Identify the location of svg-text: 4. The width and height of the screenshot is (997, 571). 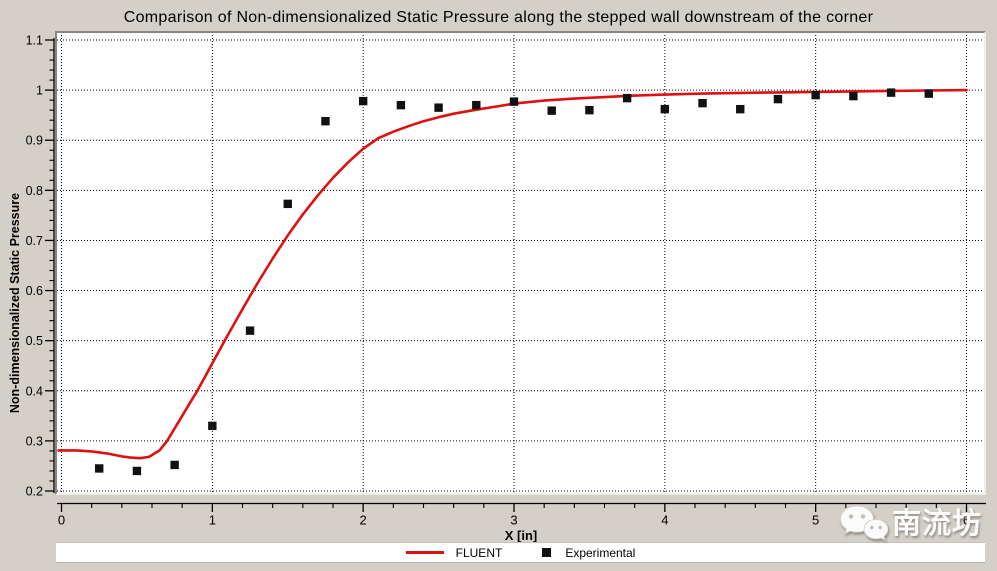
(664, 520).